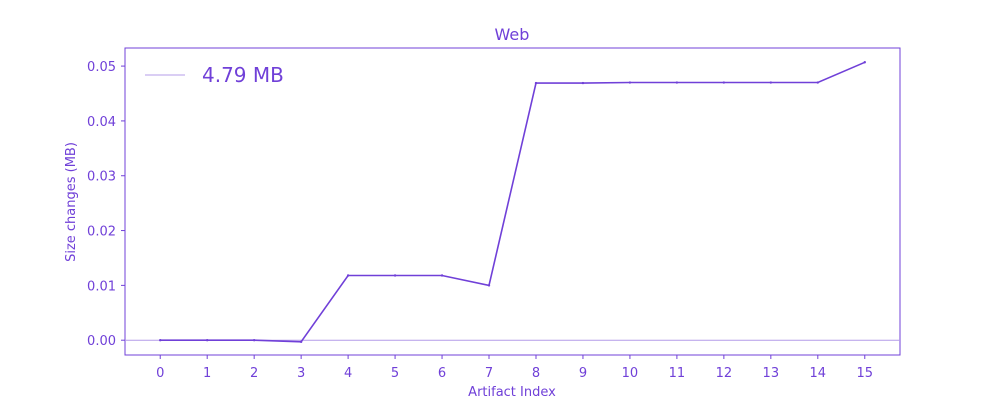 The width and height of the screenshot is (1000, 400). Describe the element at coordinates (160, 373) in the screenshot. I see `x-tick-label: 0` at that location.